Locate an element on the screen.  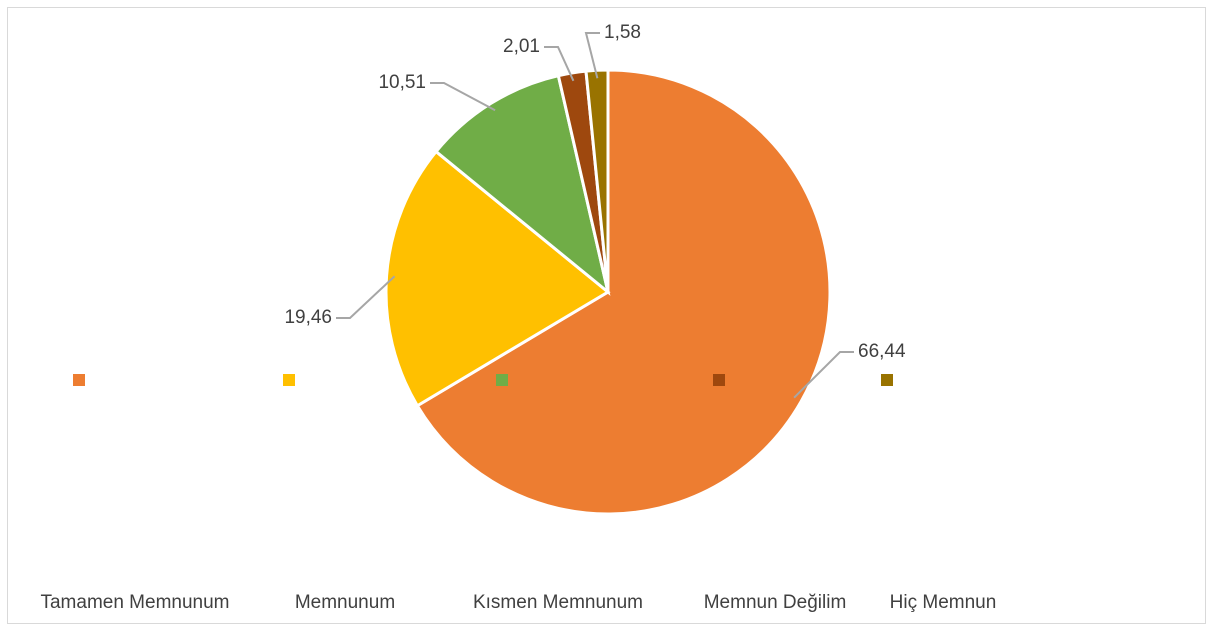
legend-label: Tamamen Memnunum is located at coordinates (134, 602).